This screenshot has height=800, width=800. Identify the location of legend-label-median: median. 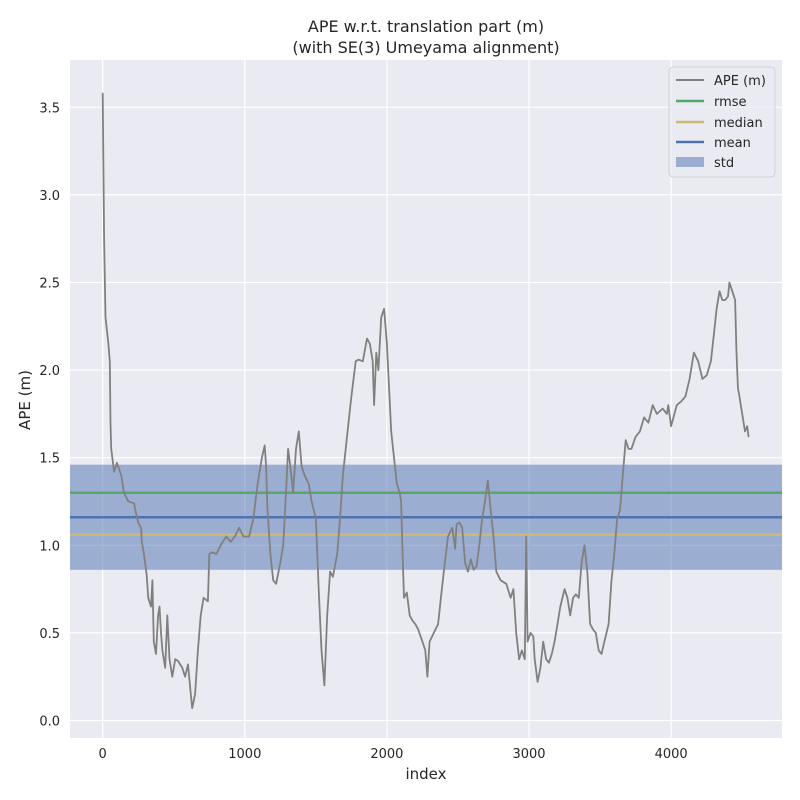
(738, 123).